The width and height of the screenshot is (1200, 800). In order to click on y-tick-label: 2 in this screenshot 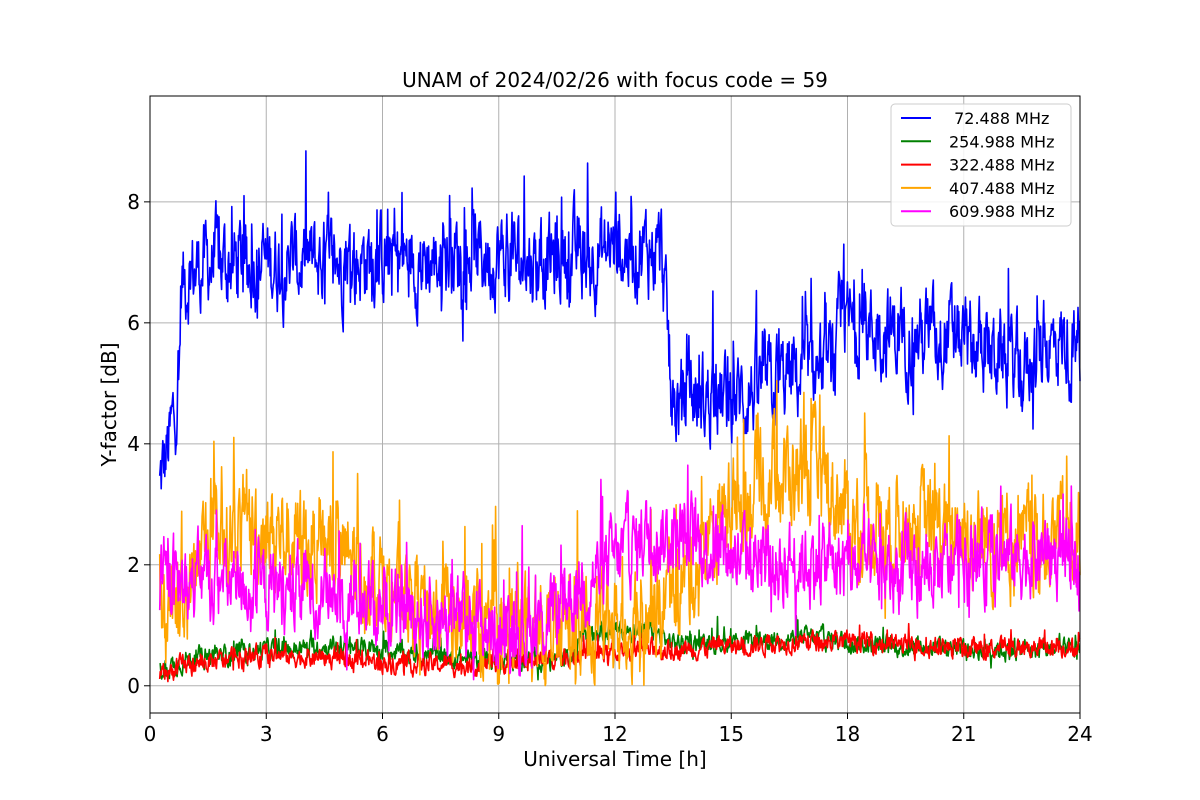, I will do `click(133, 565)`.